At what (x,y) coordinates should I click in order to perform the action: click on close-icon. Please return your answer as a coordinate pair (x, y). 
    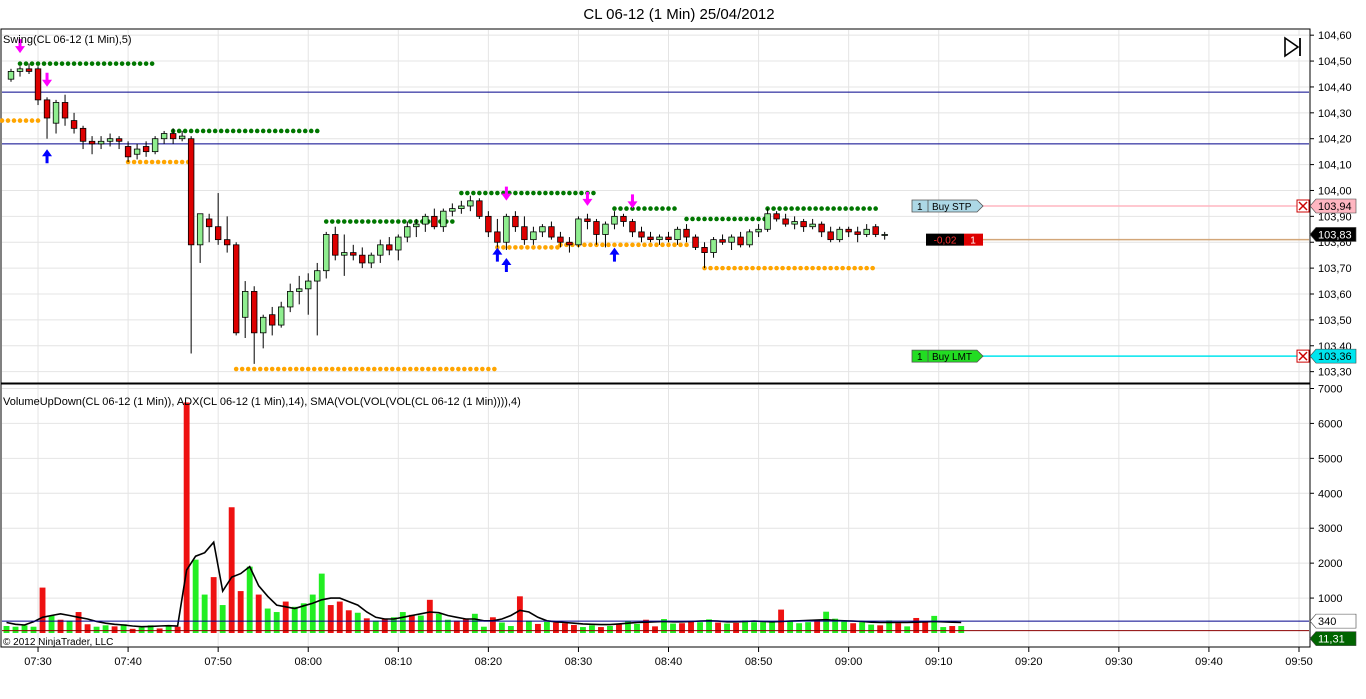
    Looking at the image, I should click on (1303, 356).